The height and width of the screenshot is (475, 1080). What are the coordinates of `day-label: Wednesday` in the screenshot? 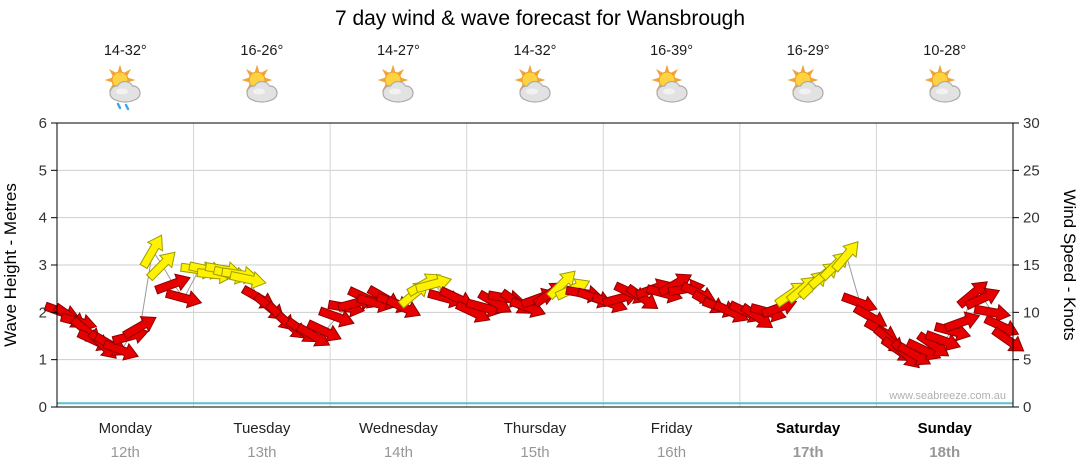 It's located at (398, 428).